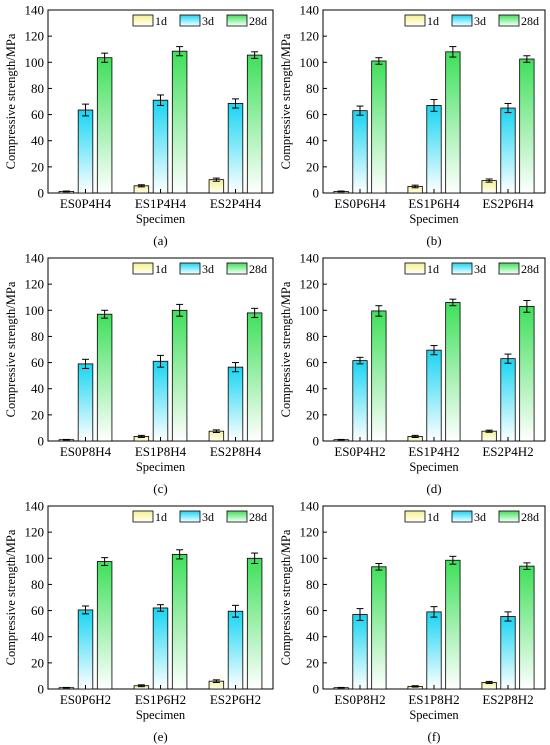 The image size is (550, 745). What do you see at coordinates (434, 203) in the screenshot?
I see `x-tick-label: ES1P6H4` at bounding box center [434, 203].